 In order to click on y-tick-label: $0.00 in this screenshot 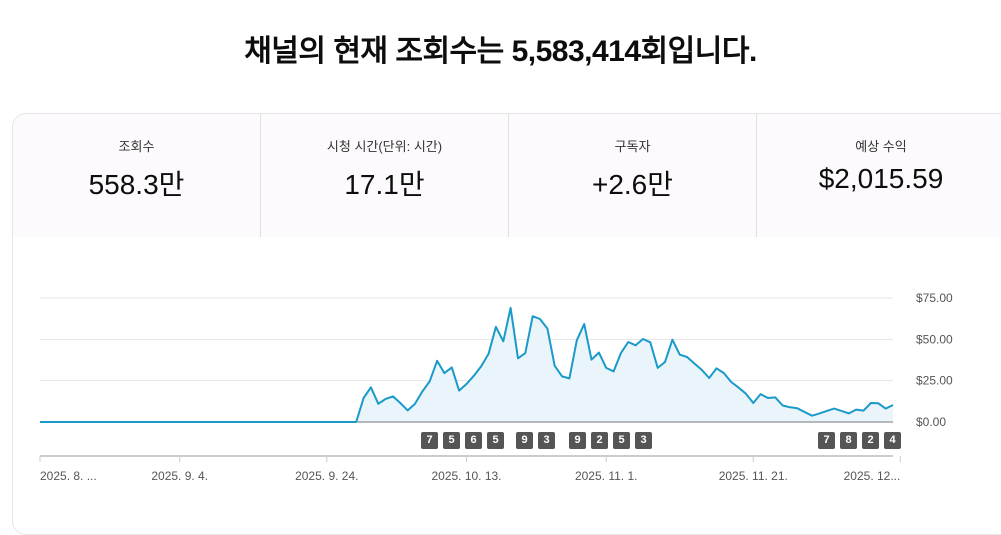, I will do `click(931, 422)`.